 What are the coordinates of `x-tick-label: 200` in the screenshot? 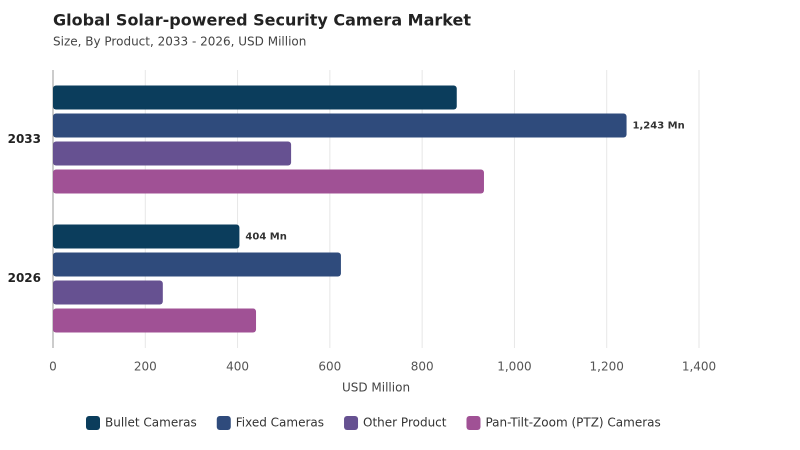 It's located at (145, 367).